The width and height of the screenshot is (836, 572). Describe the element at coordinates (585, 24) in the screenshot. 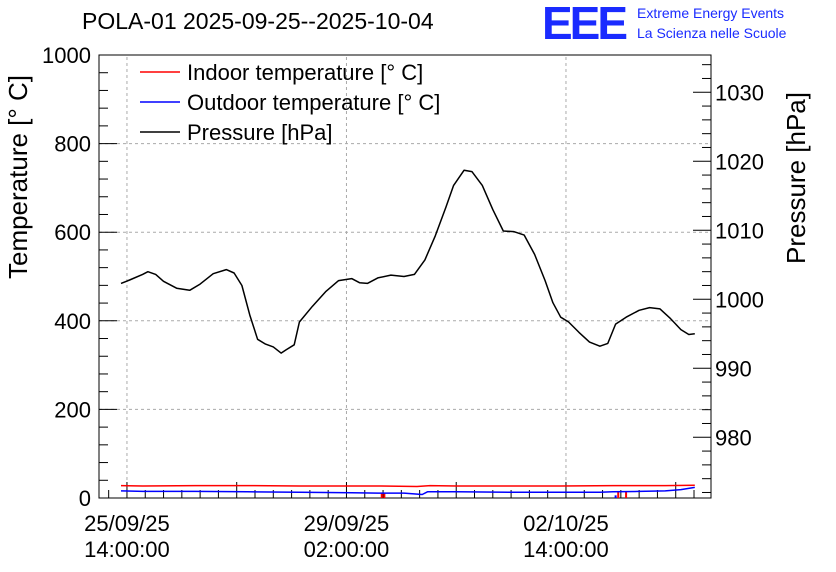

I see `eee-logo: EEE` at that location.